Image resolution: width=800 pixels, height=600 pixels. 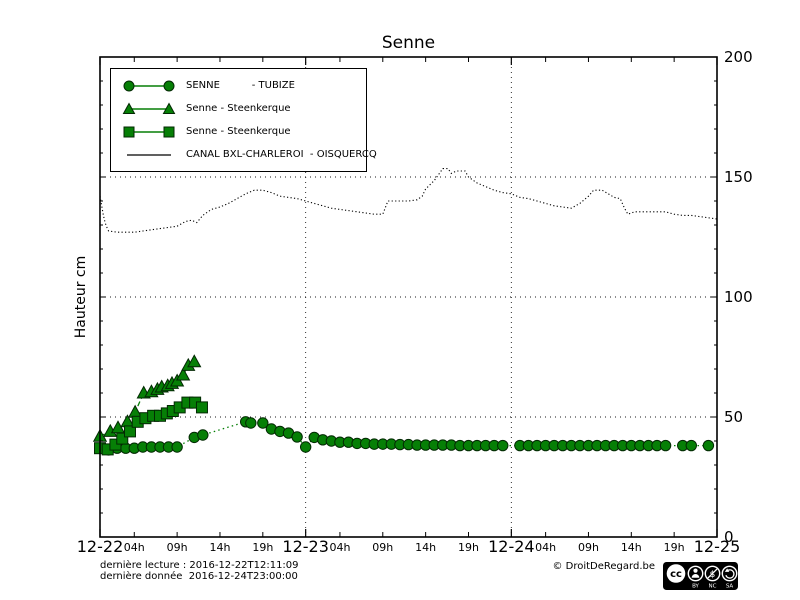 I want to click on legend-label: SENNE - TUBIZE, so click(x=240, y=85).